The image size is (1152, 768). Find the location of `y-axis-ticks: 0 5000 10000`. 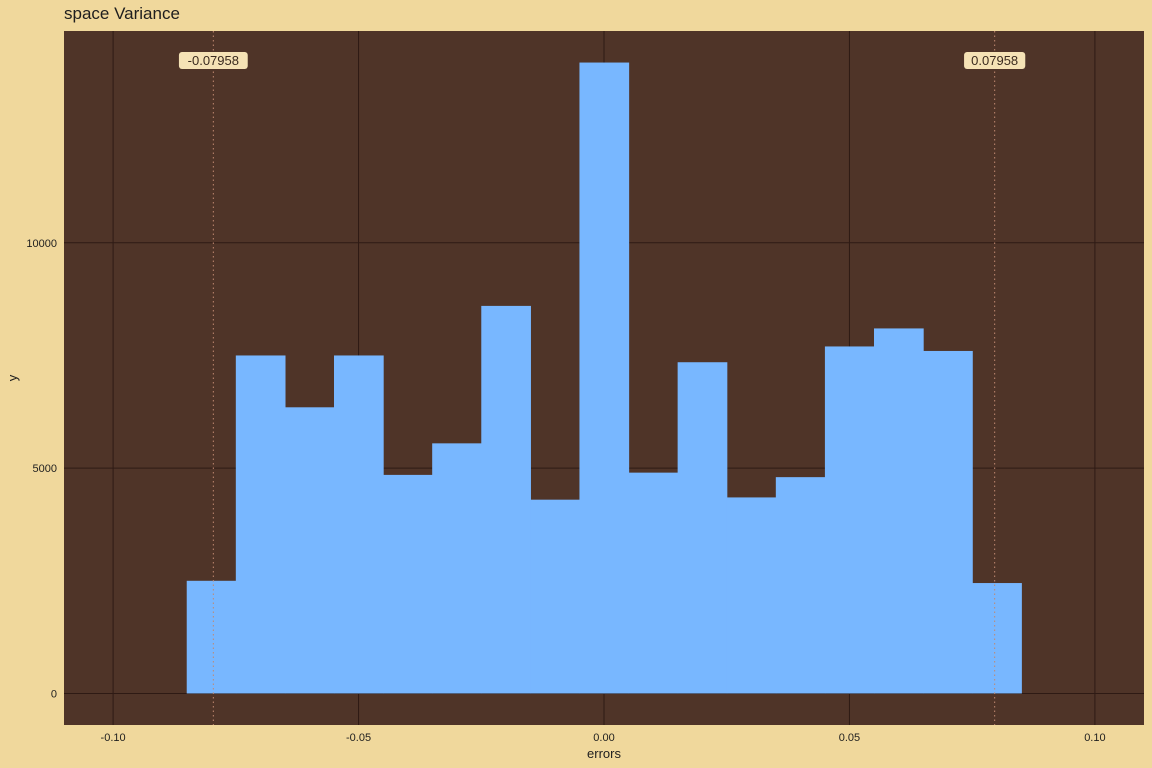

y-axis-ticks: 0 5000 10000 is located at coordinates (41, 469).